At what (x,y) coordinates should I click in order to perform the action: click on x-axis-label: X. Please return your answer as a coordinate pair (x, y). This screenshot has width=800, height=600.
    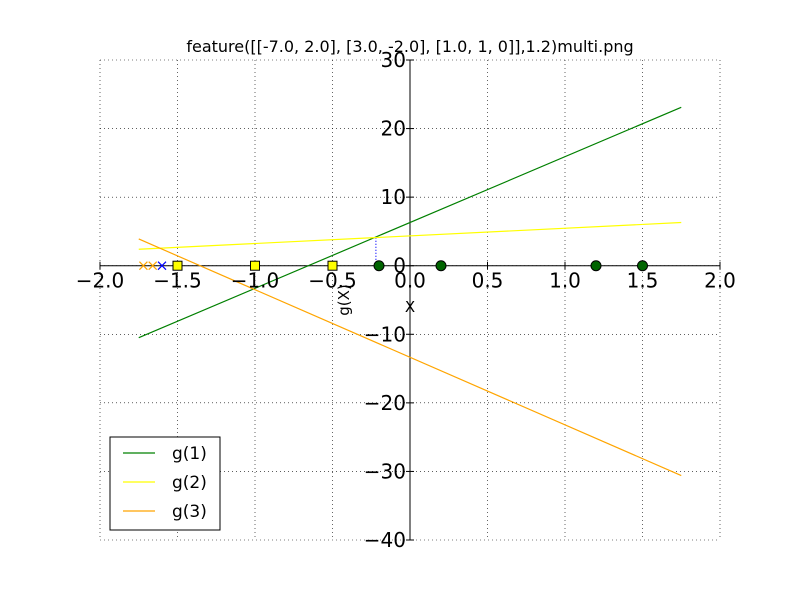
    Looking at the image, I should click on (410, 307).